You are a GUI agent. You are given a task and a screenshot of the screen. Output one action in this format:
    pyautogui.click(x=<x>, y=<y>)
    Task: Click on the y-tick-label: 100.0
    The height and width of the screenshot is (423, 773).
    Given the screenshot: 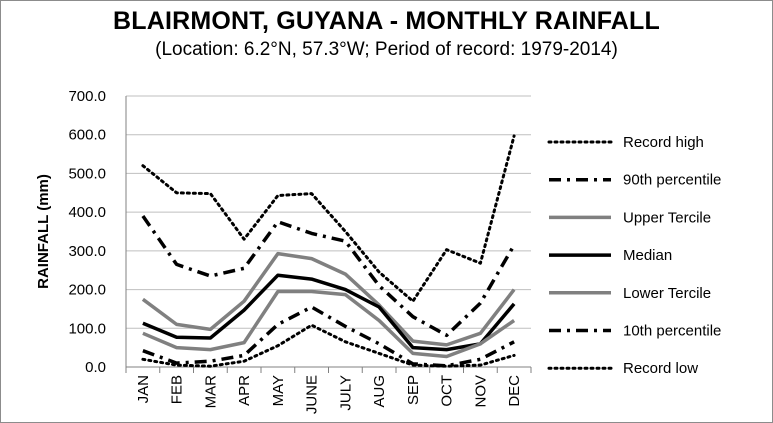 What is the action you would take?
    pyautogui.click(x=87, y=328)
    